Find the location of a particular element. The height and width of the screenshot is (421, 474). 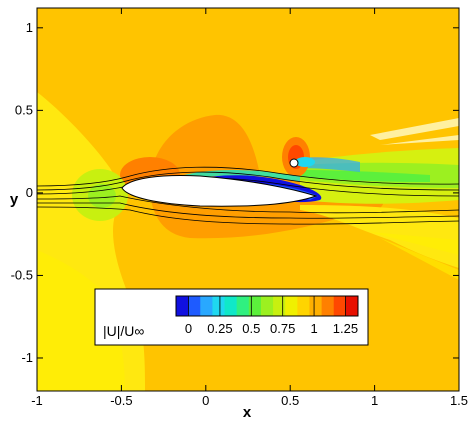

x-tick-label: 1.5 is located at coordinates (459, 400).